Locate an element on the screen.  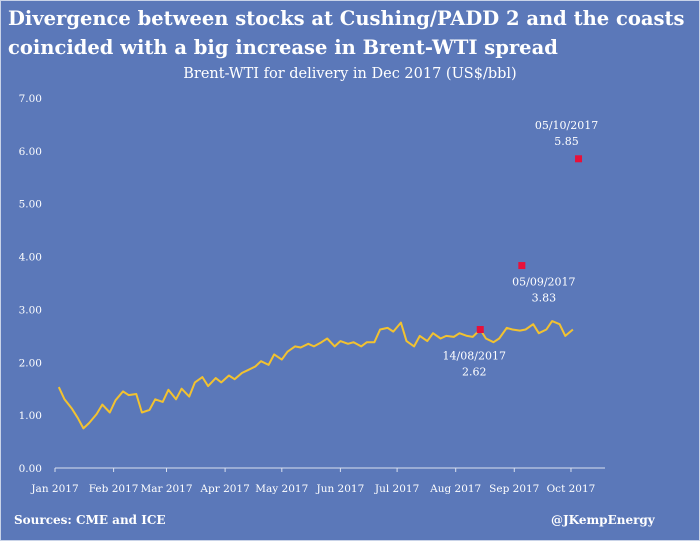
y-tick-label: 7.00 is located at coordinates (30, 99).